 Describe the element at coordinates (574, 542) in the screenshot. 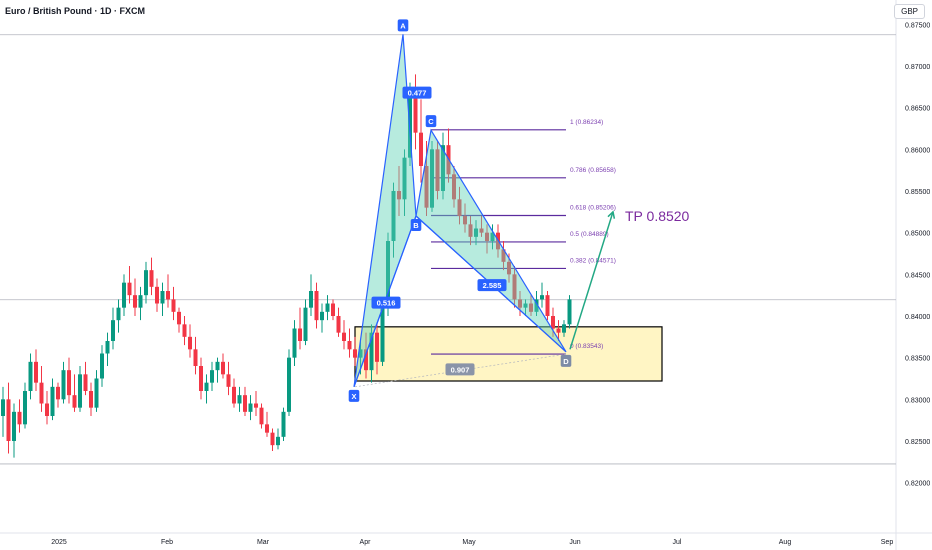

I see `time-tick-label: Jun` at that location.